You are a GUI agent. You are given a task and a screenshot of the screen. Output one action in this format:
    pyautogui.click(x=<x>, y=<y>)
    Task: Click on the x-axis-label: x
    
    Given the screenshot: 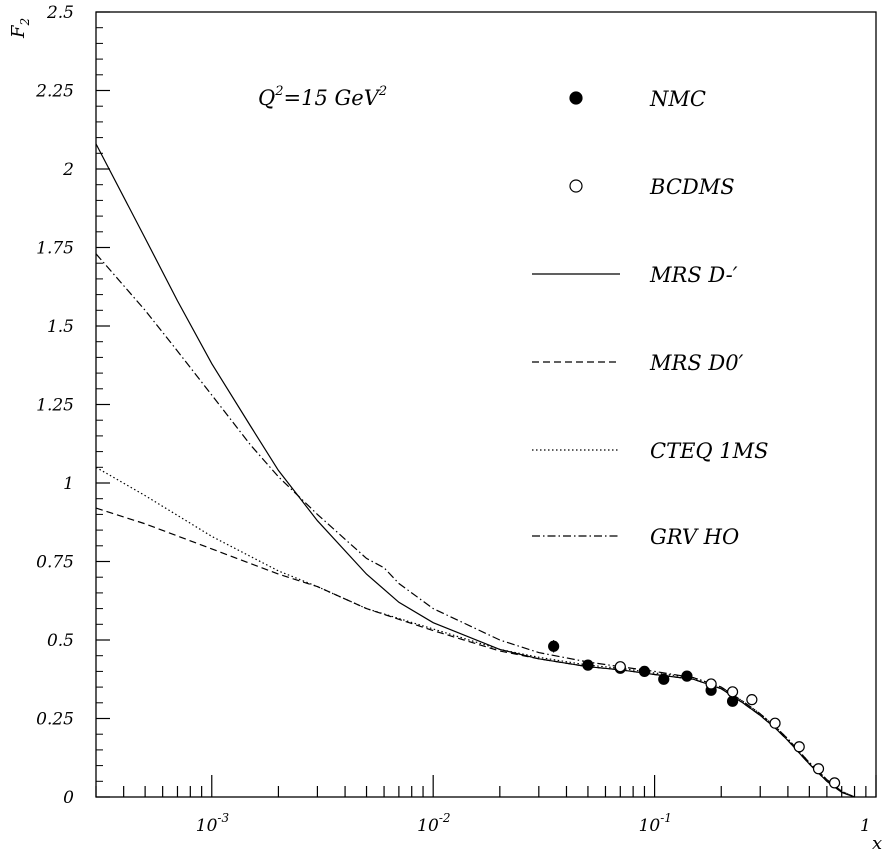 What is the action you would take?
    pyautogui.click(x=877, y=843)
    